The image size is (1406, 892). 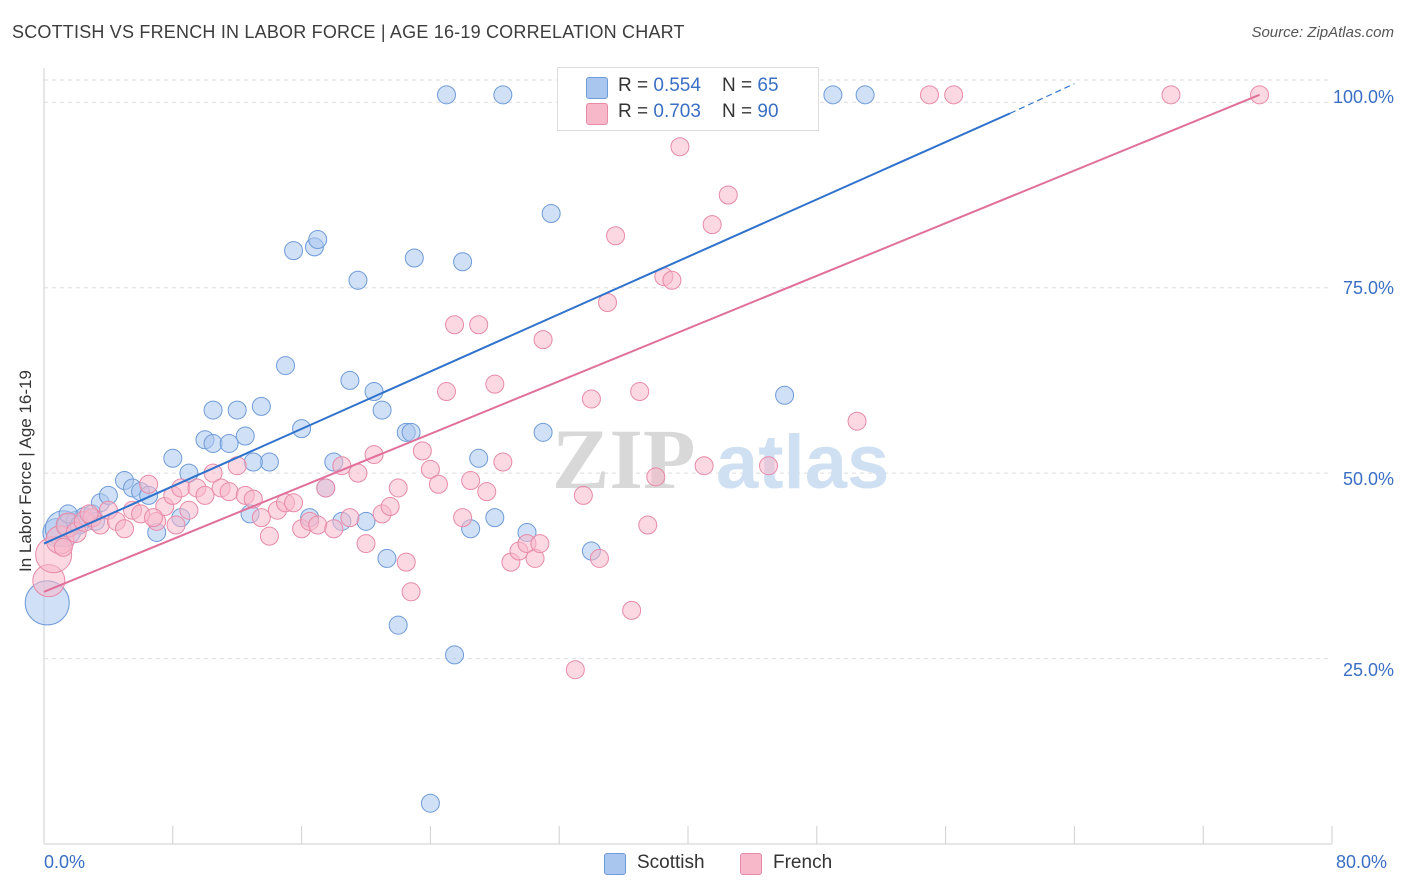 What do you see at coordinates (688, 99) in the screenshot?
I see `stats-legend: R = 0.554 N = 65 R = 0.703 N = 90` at bounding box center [688, 99].